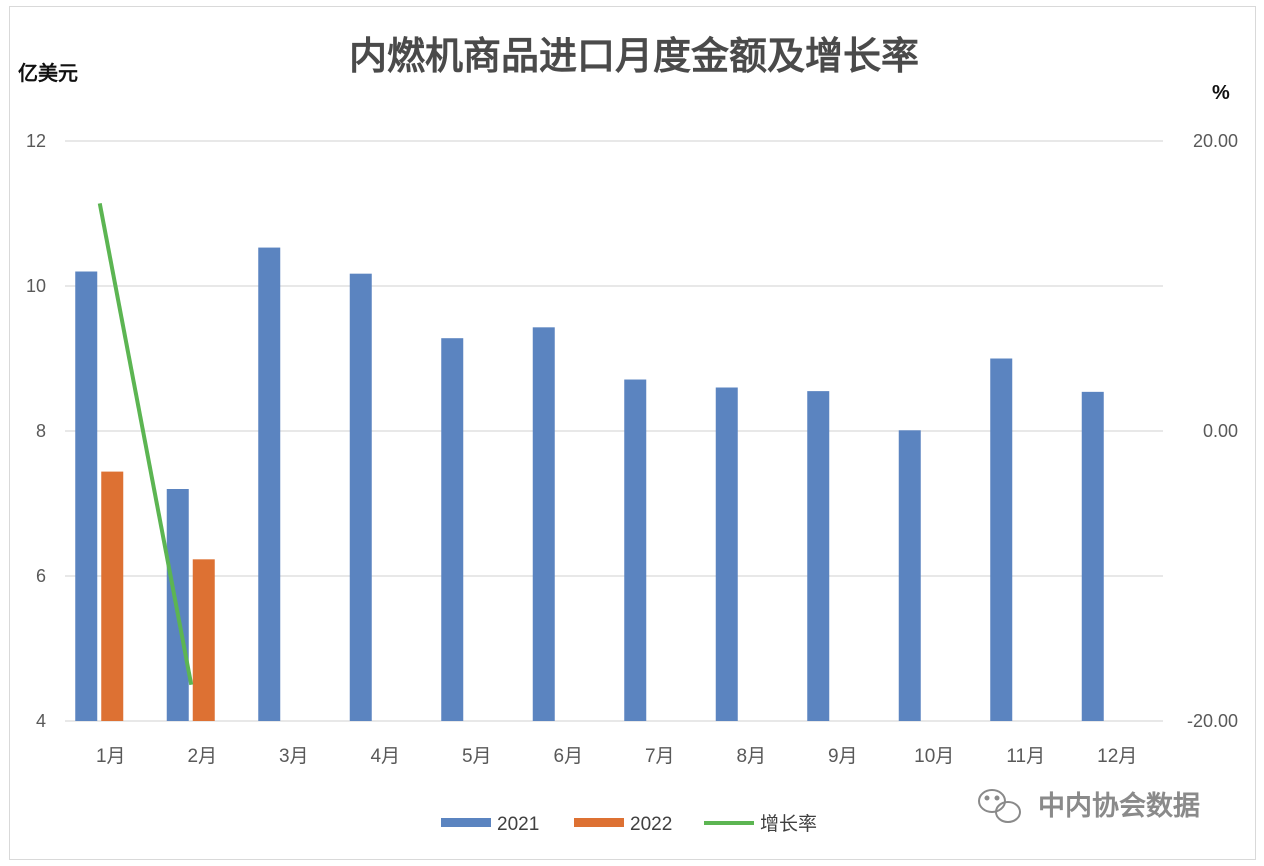 The height and width of the screenshot is (866, 1264). I want to click on bar-2021-6月, so click(543, 524).